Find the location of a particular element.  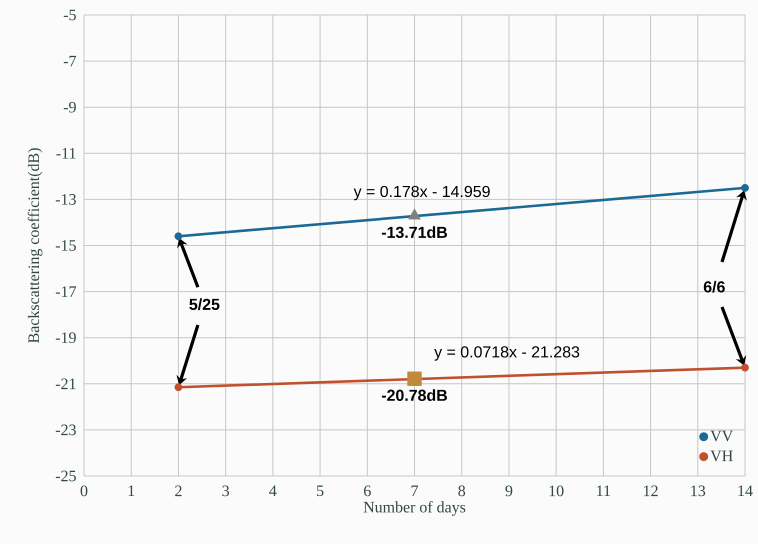

y-tick-label: -7 is located at coordinates (70, 61).